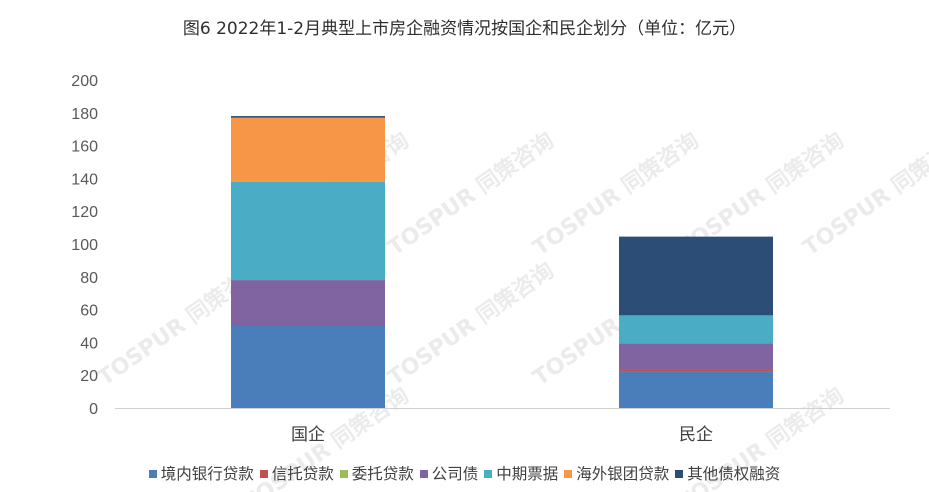 The height and width of the screenshot is (492, 929). I want to click on y-tick-label: 60, so click(89, 311).